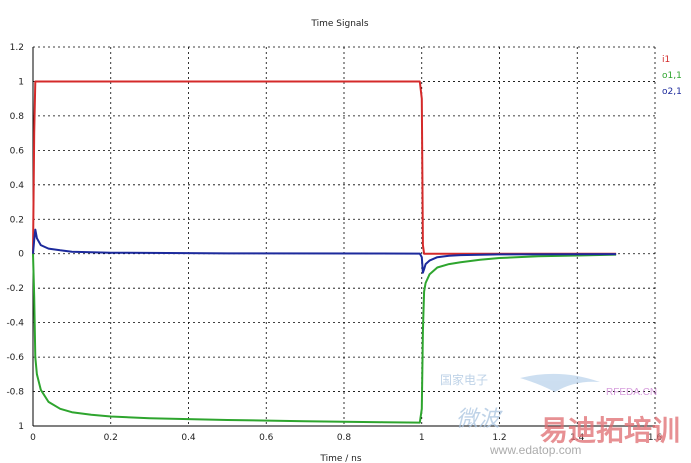 This screenshot has height=463, width=691. Describe the element at coordinates (422, 438) in the screenshot. I see `x-tick-label: 1` at that location.